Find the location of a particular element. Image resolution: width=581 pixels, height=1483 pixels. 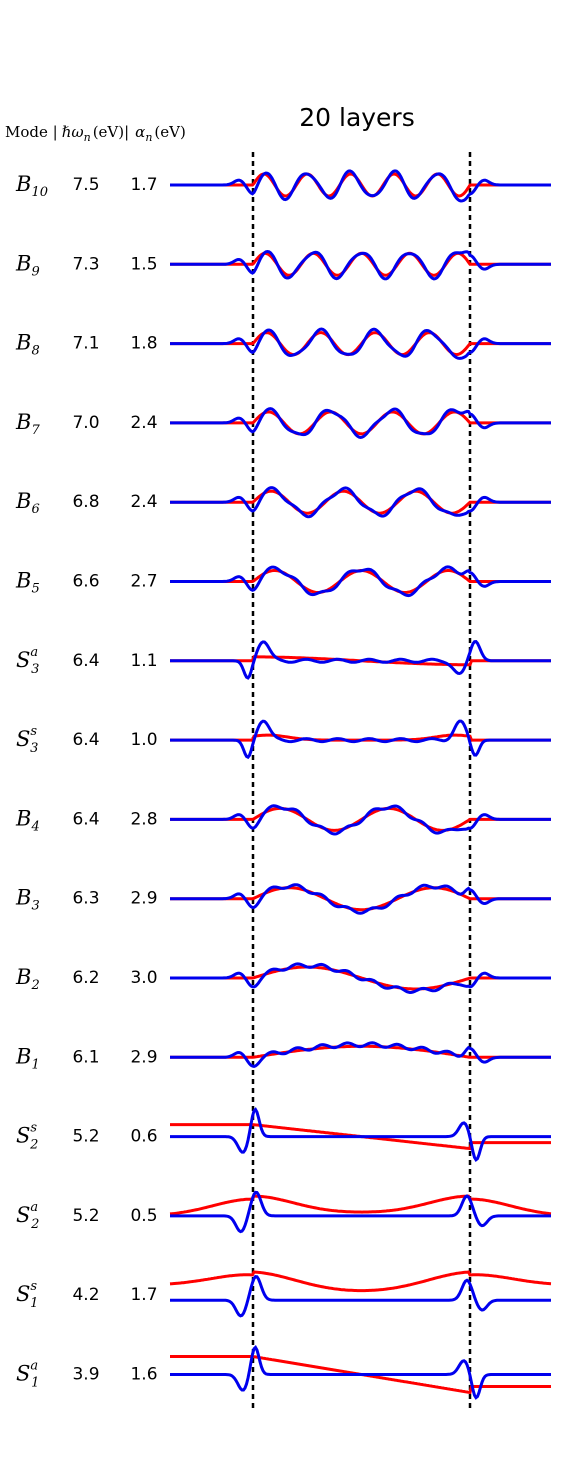

mode-label: B5 is located at coordinates (27, 582).